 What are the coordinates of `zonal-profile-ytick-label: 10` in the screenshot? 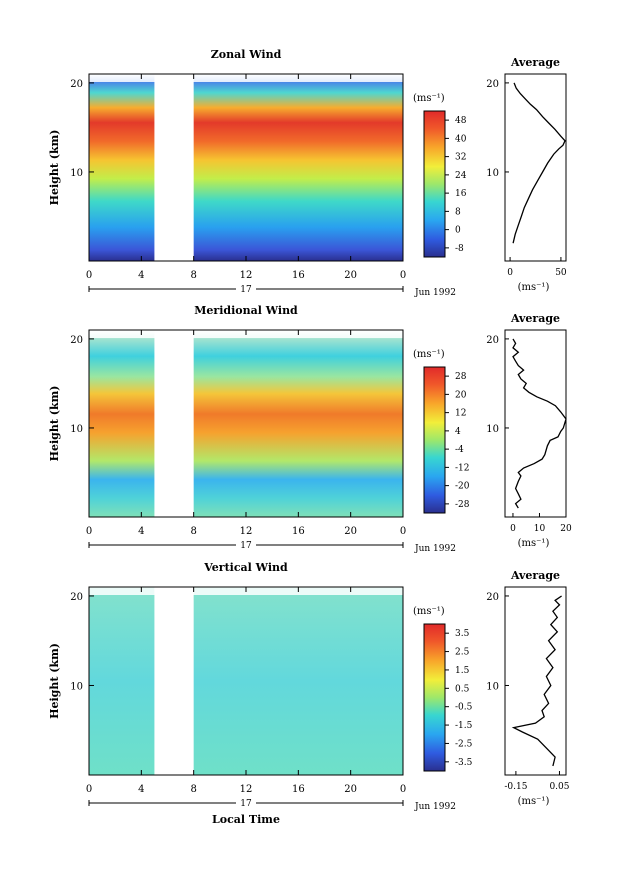 It's located at (492, 173).